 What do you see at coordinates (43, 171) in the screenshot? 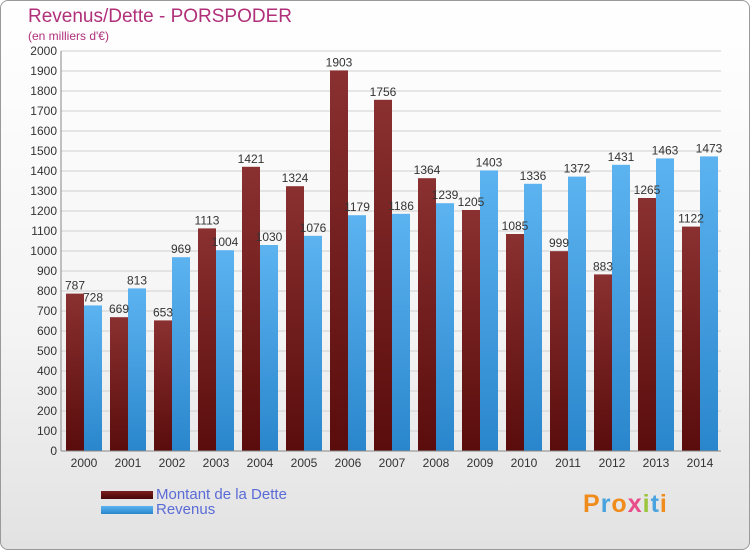
I see `y-tick-label: 1400` at bounding box center [43, 171].